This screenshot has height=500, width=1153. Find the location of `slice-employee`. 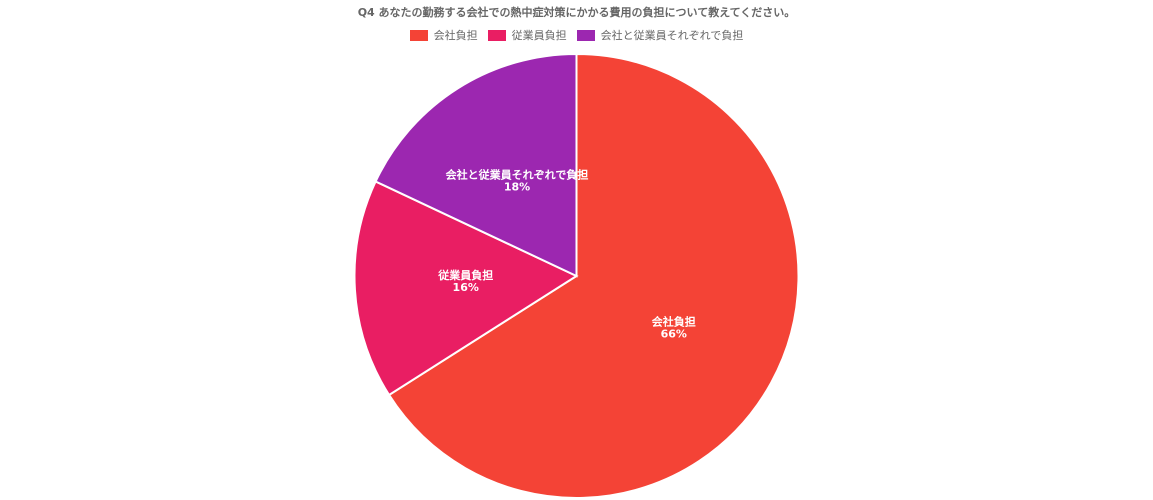

slice-employee is located at coordinates (466, 288).